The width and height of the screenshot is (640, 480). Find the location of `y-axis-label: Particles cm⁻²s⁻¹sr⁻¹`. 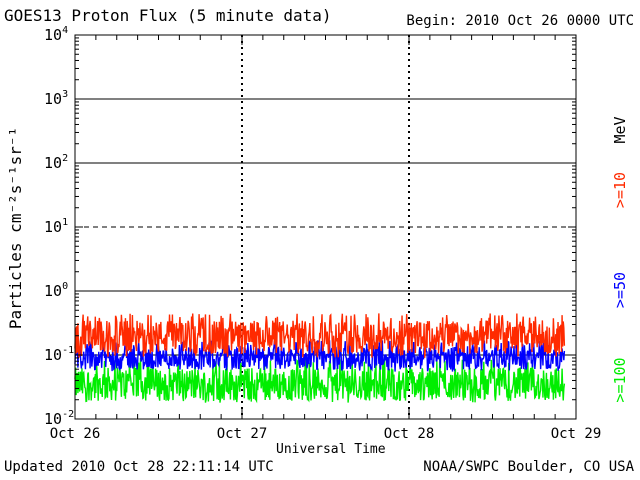

y-axis-label: Particles cm⁻²s⁻¹sr⁻¹ is located at coordinates (15, 228).